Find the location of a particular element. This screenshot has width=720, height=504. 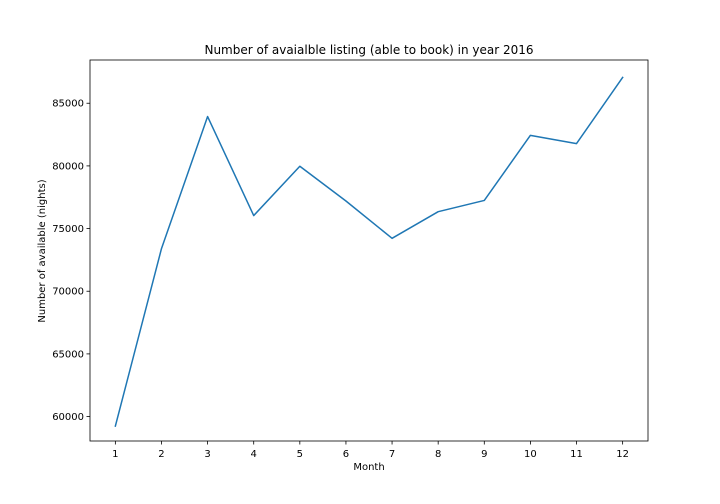

x-tick-label: 5 is located at coordinates (300, 454).